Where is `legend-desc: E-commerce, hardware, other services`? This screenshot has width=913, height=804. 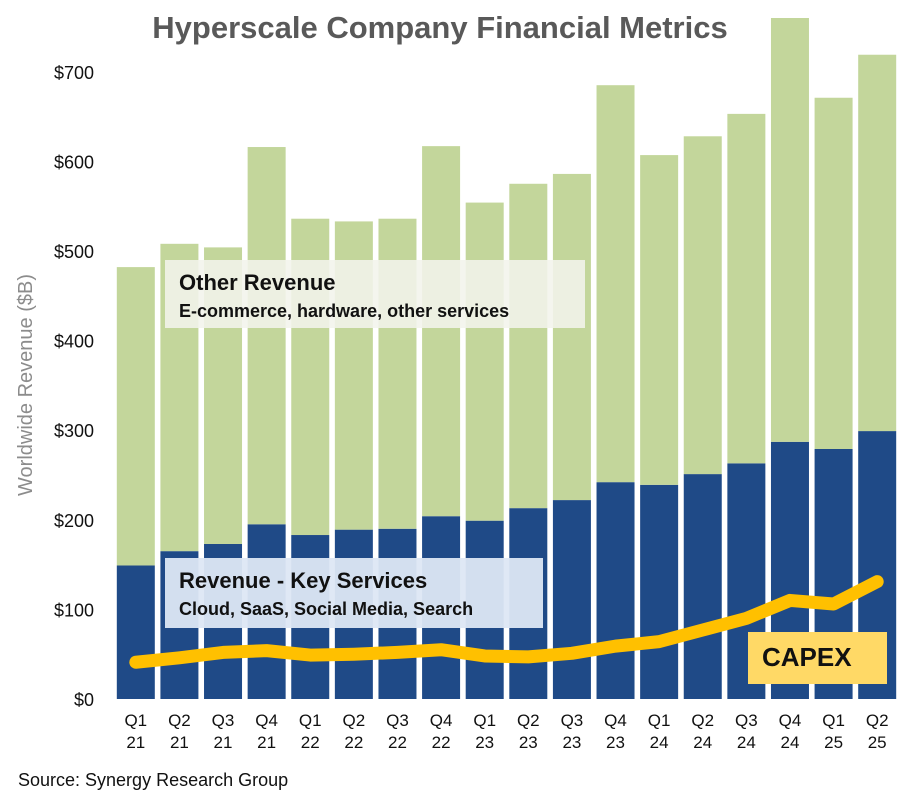
legend-desc: E-commerce, hardware, other services is located at coordinates (344, 311).